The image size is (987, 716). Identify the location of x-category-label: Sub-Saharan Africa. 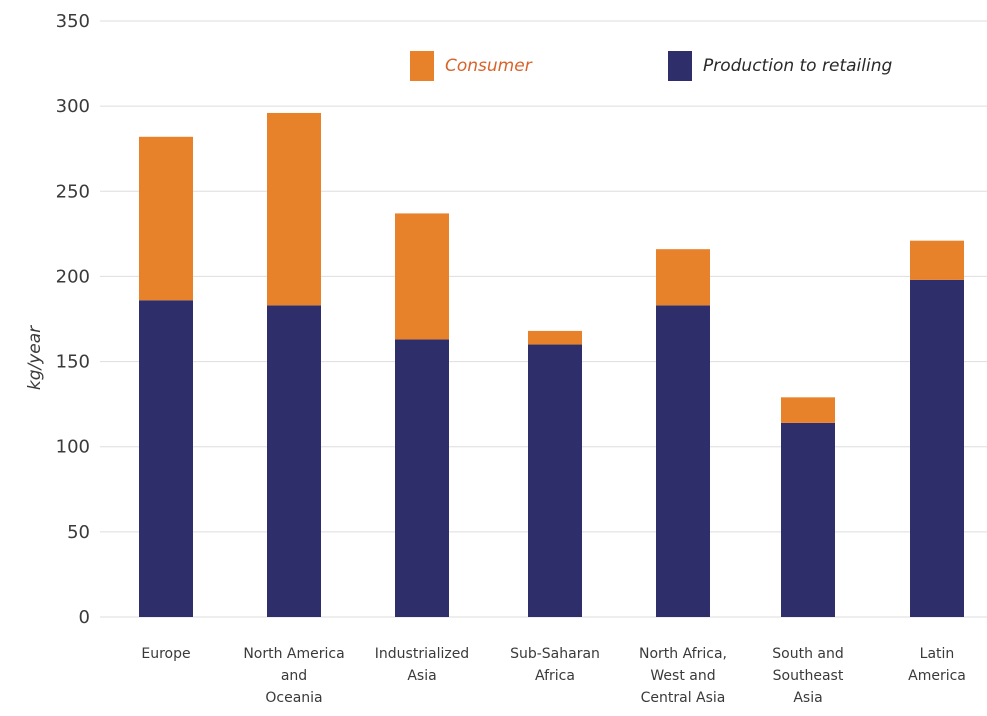
(555, 665).